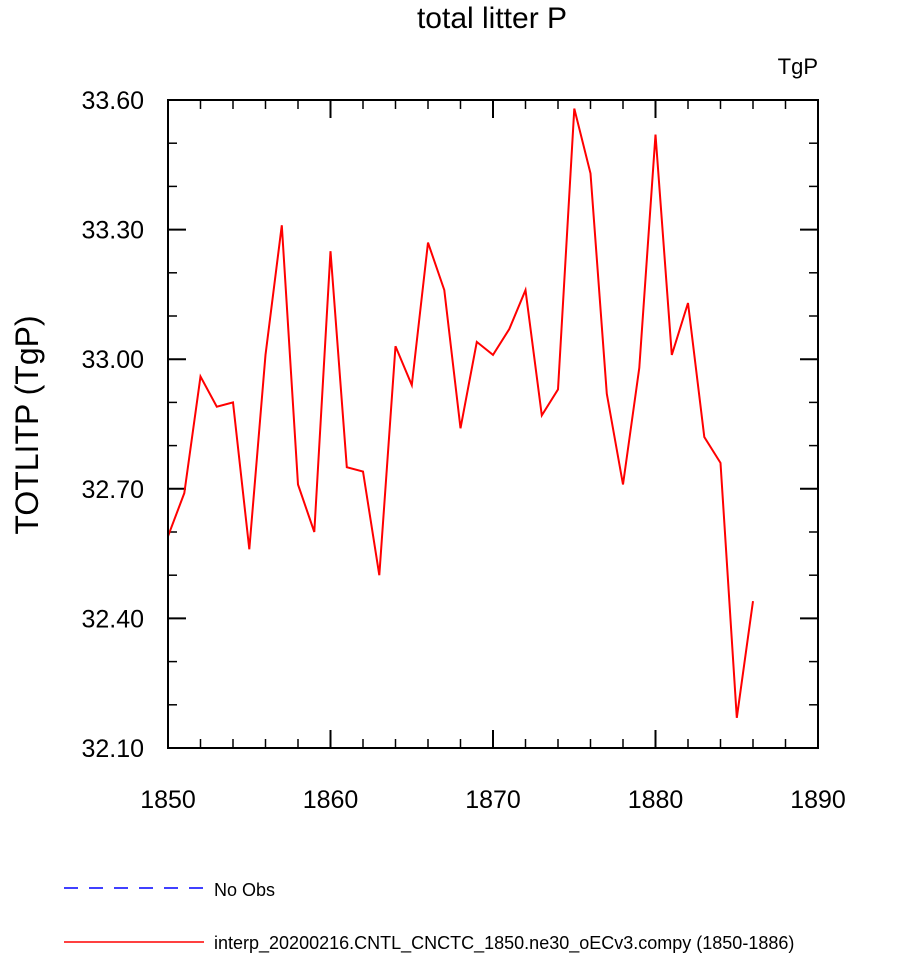 The image size is (914, 959). I want to click on x-tick-label: 1880, so click(656, 800).